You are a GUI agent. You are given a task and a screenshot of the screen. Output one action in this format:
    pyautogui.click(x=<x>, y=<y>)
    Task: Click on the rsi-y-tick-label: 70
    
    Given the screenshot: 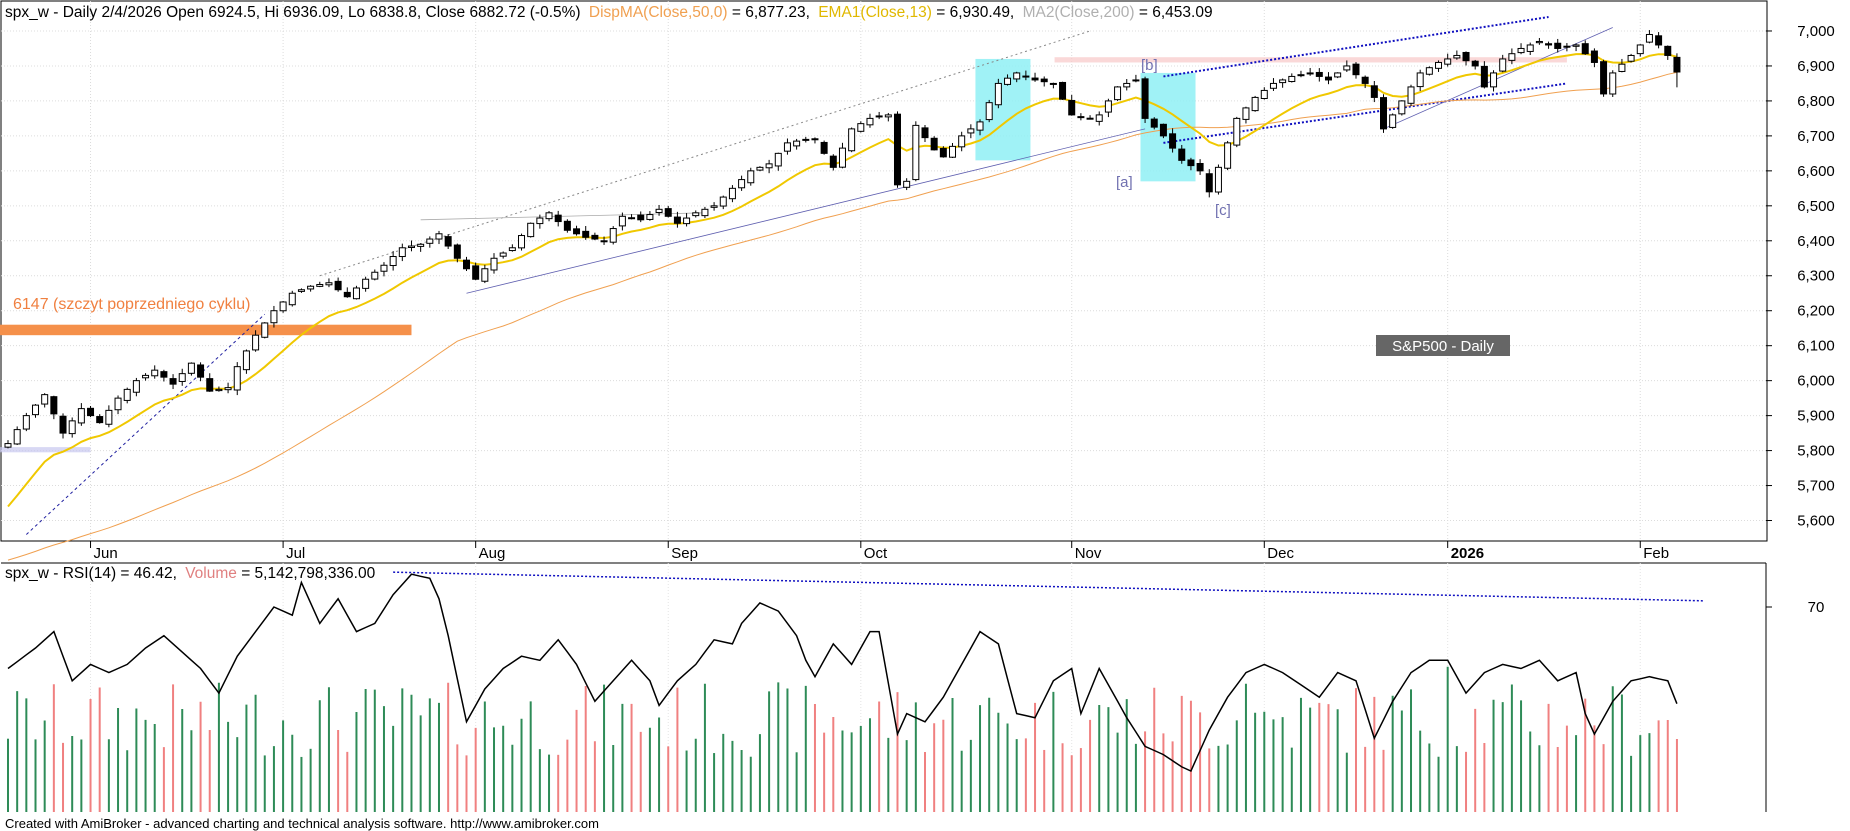 What is the action you would take?
    pyautogui.click(x=1816, y=607)
    